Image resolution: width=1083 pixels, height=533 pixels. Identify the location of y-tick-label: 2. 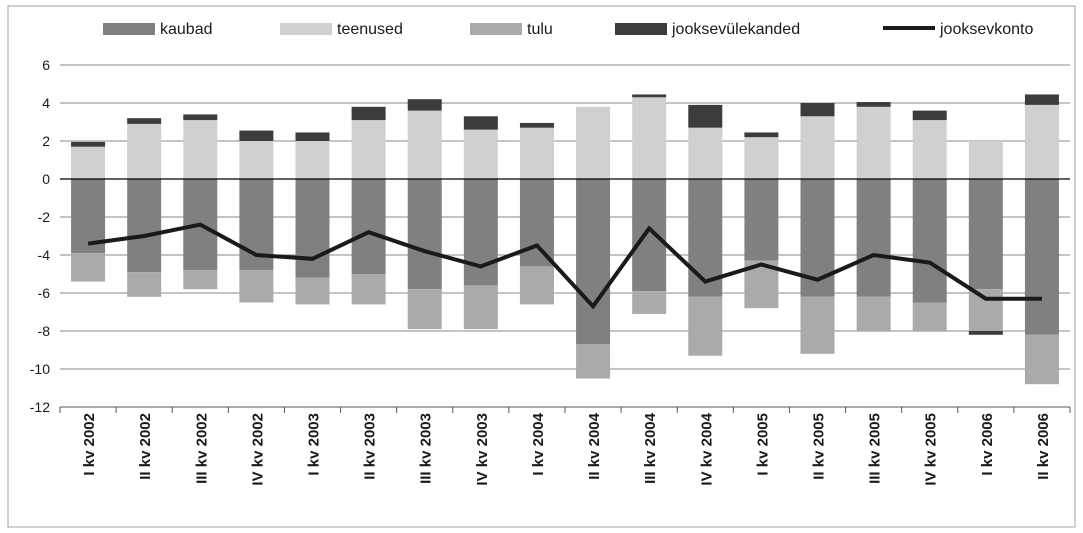
(46, 141).